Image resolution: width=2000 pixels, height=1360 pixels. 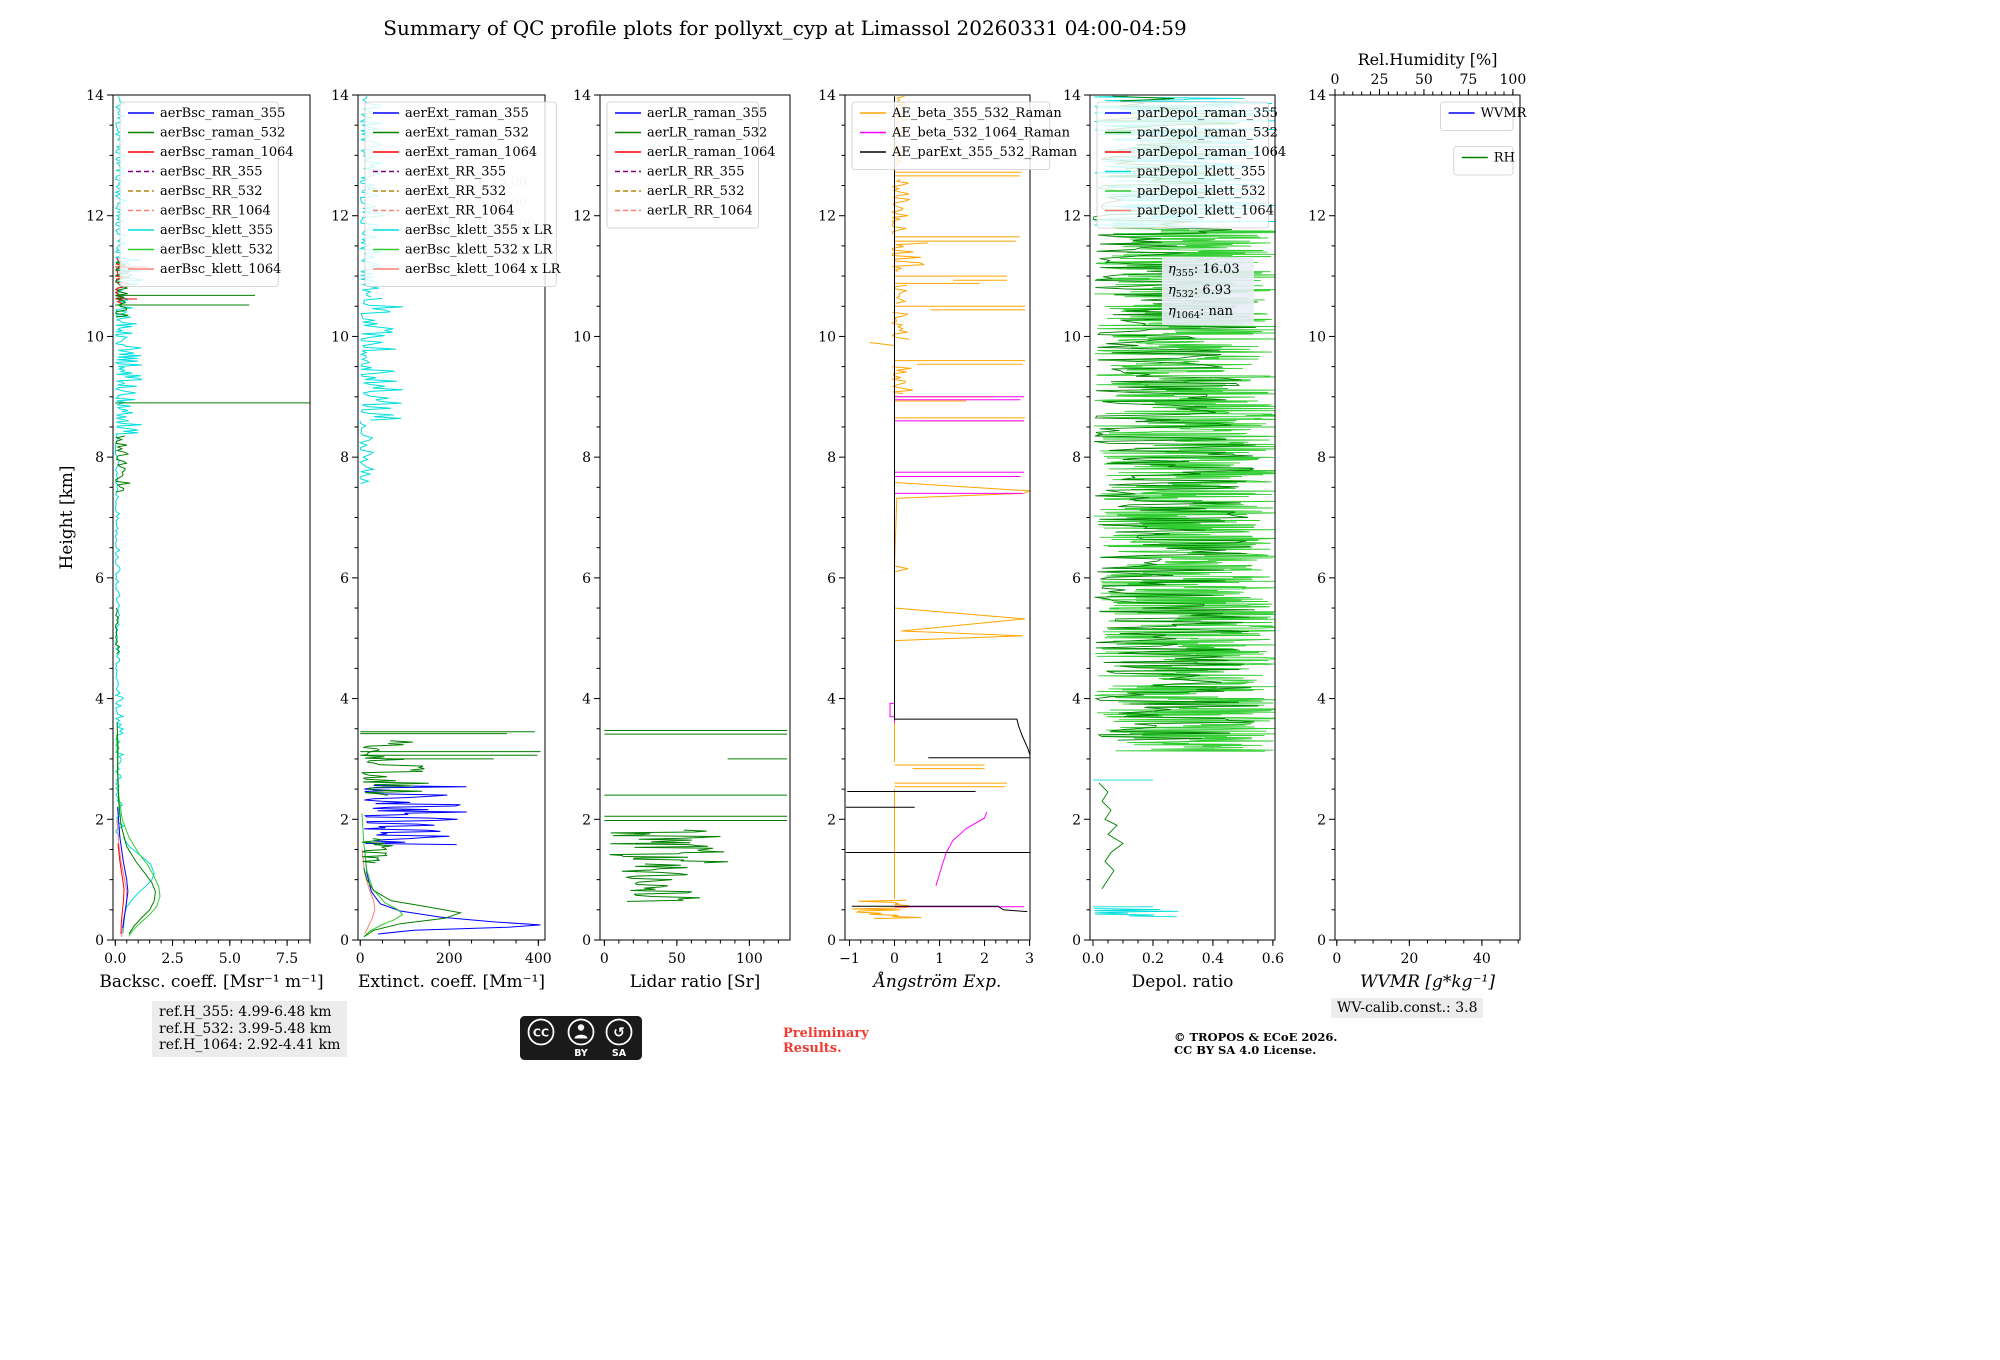 What do you see at coordinates (250, 1045) in the screenshot?
I see `ref-h-1064: ref.H_1064: 2.92-4.41 km` at bounding box center [250, 1045].